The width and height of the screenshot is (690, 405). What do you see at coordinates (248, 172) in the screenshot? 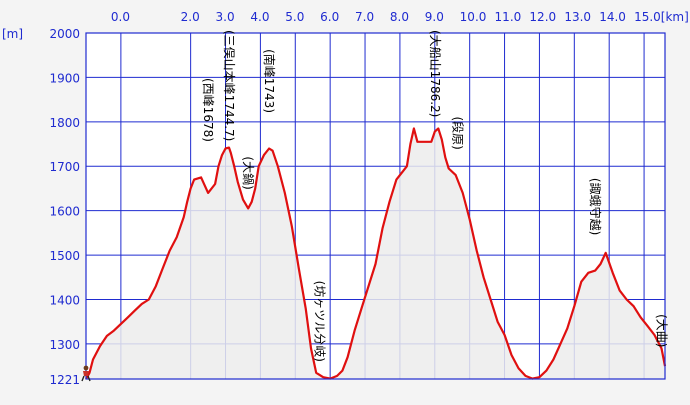
I see `annotation-label: (大鍋)` at bounding box center [248, 172].